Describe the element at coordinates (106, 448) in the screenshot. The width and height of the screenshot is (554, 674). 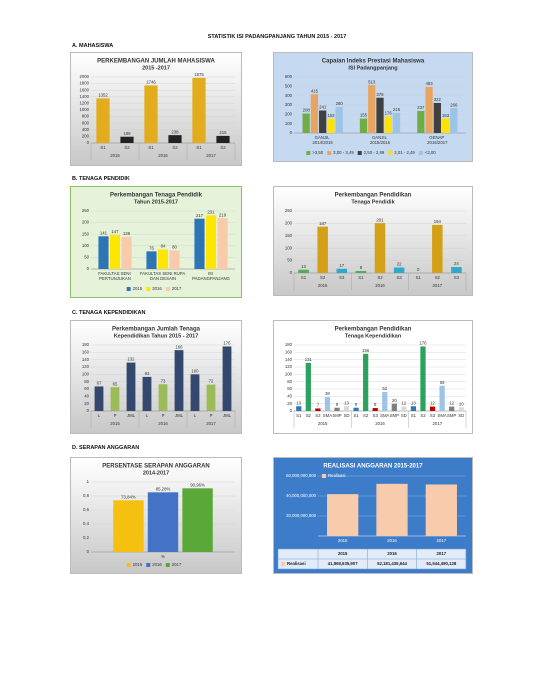
I see `section-heading: D. SERAPAN ANGGARAN` at that location.